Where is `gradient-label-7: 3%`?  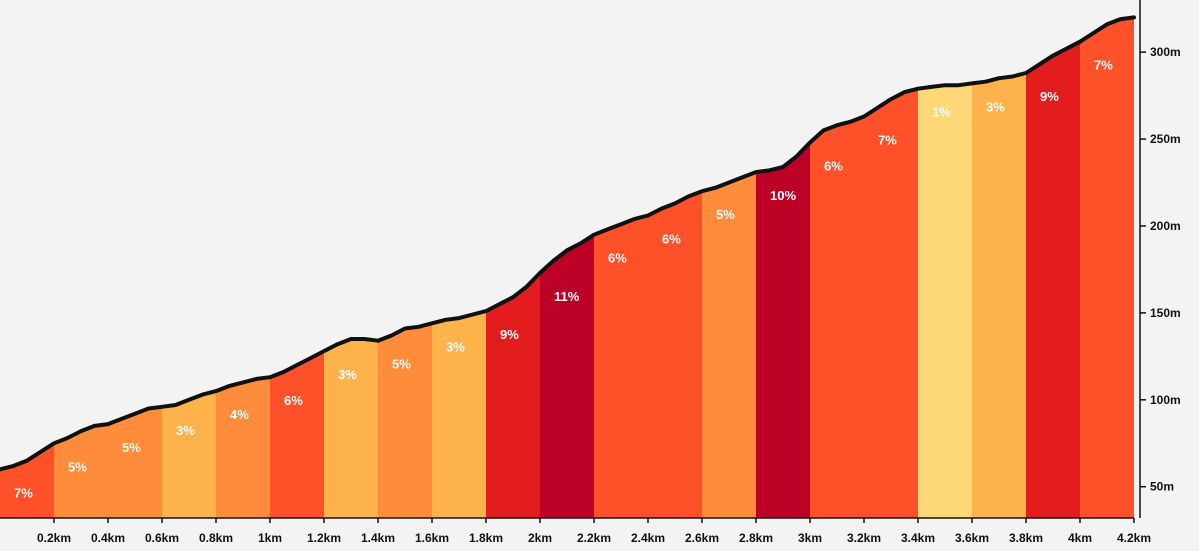
gradient-label-7: 3% is located at coordinates (347, 374).